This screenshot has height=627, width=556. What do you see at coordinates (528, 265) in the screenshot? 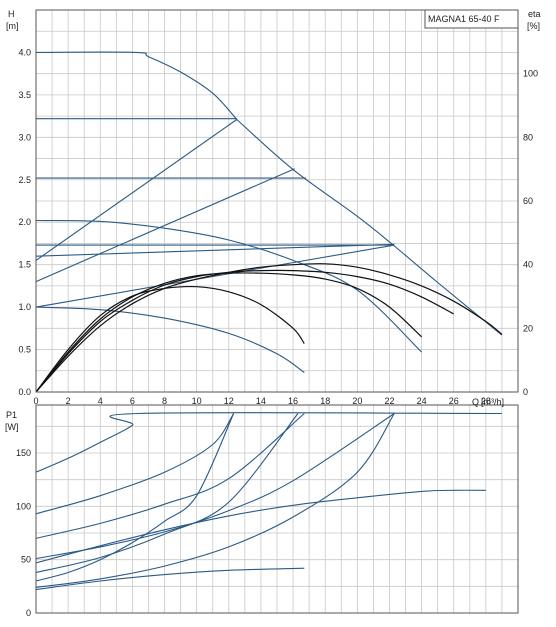
I see `eta-tick-label: 40` at bounding box center [528, 265].